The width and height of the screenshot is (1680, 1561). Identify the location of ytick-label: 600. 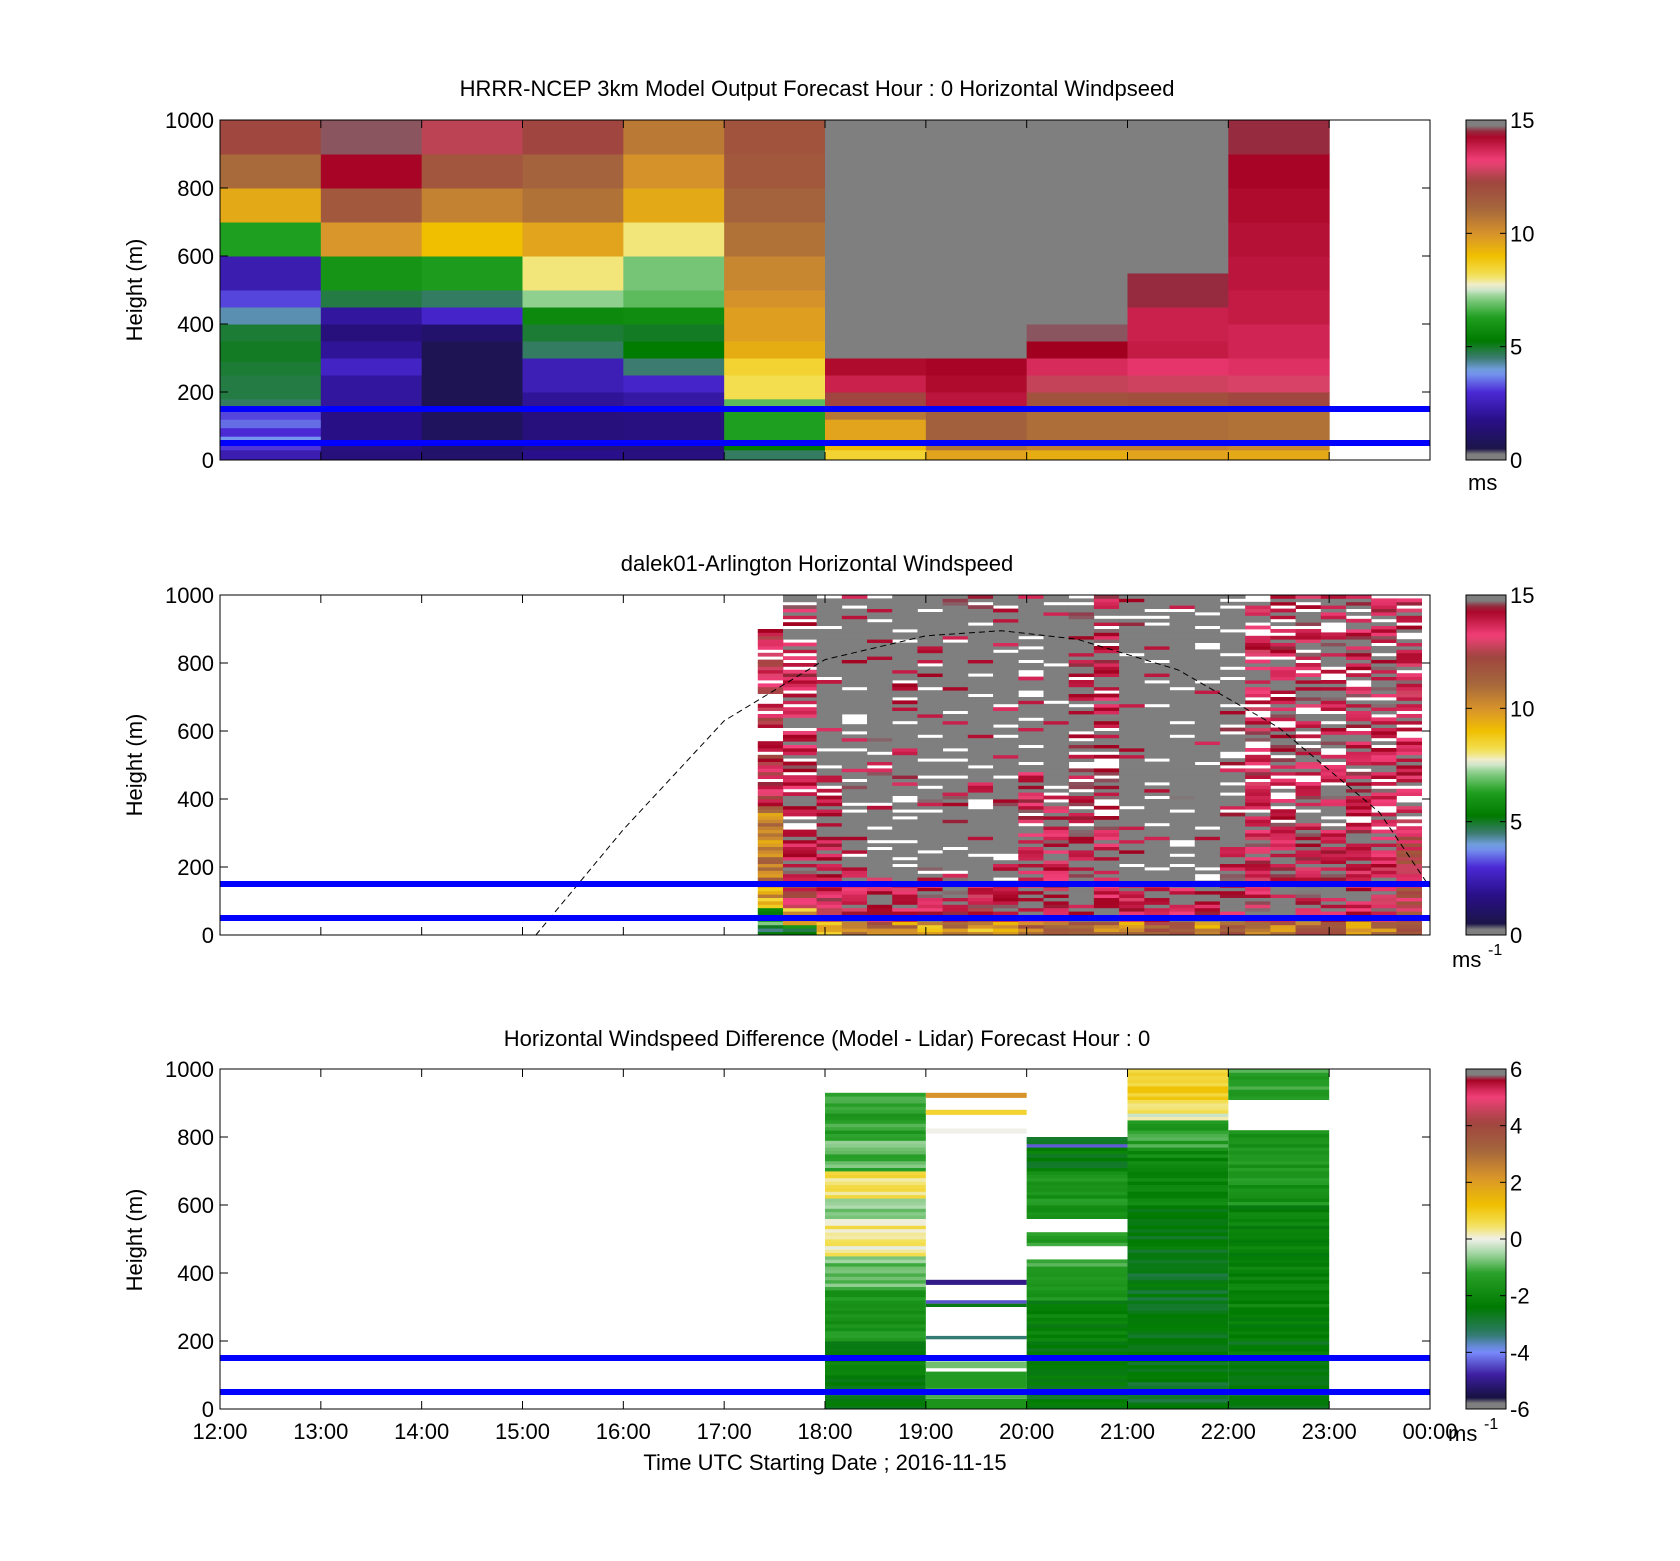
(195, 1205).